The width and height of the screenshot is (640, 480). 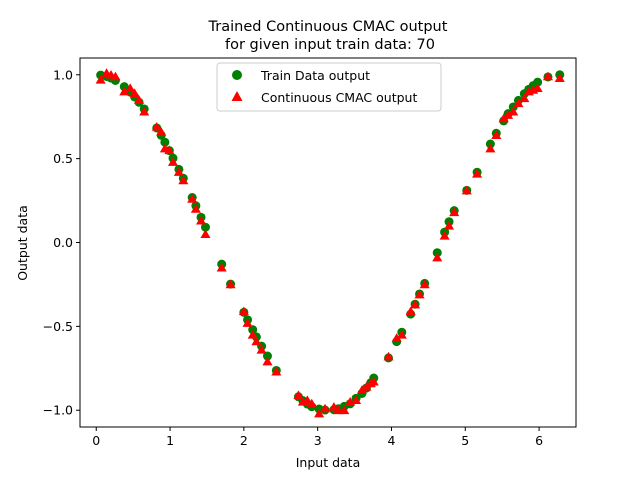 I want to click on legend: Train Data output Continuous CMAC output, so click(x=329, y=87).